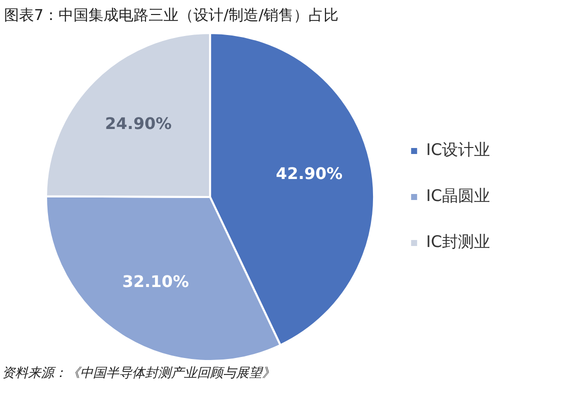 Image resolution: width=570 pixels, height=396 pixels. Describe the element at coordinates (458, 242) in the screenshot. I see `legend-label: IC封测业` at that location.